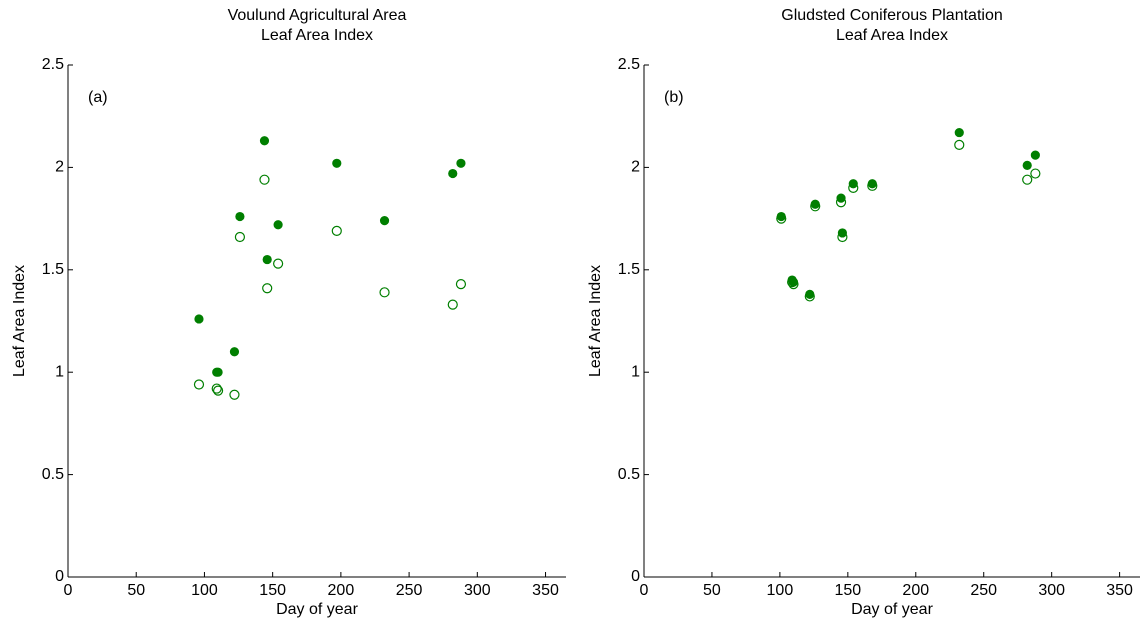  Describe the element at coordinates (674, 97) in the screenshot. I see `panel-annotation: (b)` at that location.